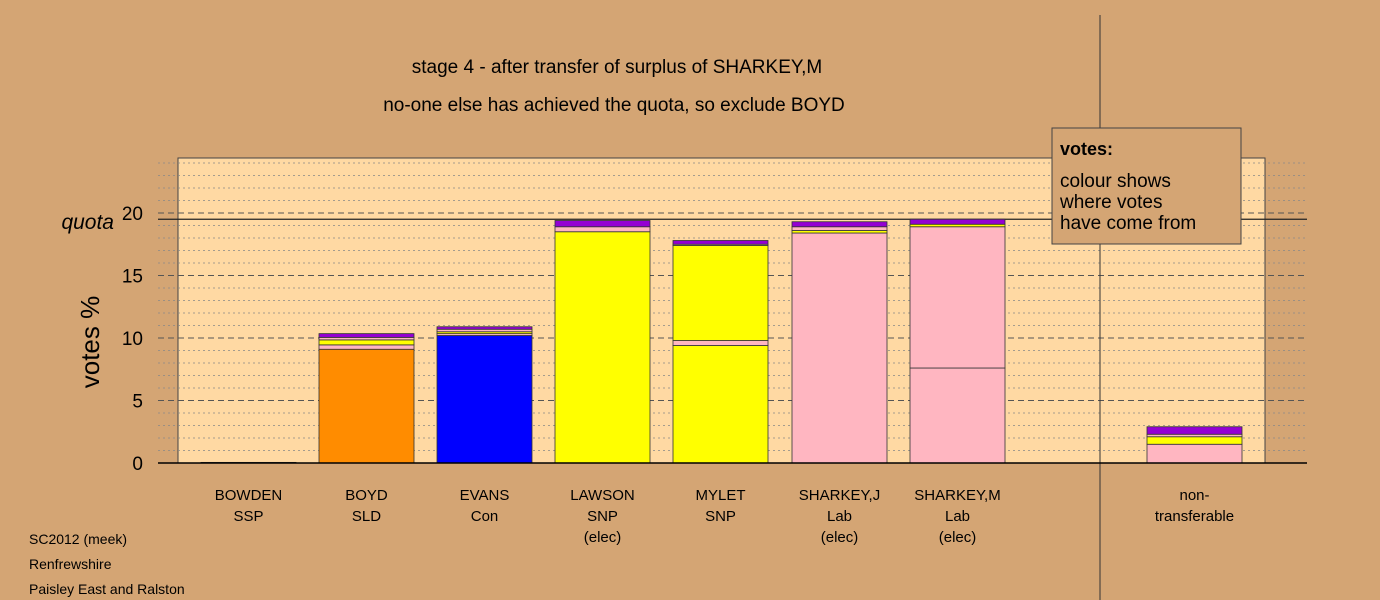 The height and width of the screenshot is (600, 1380). What do you see at coordinates (602, 495) in the screenshot?
I see `category-label-line: LAWSON` at bounding box center [602, 495].